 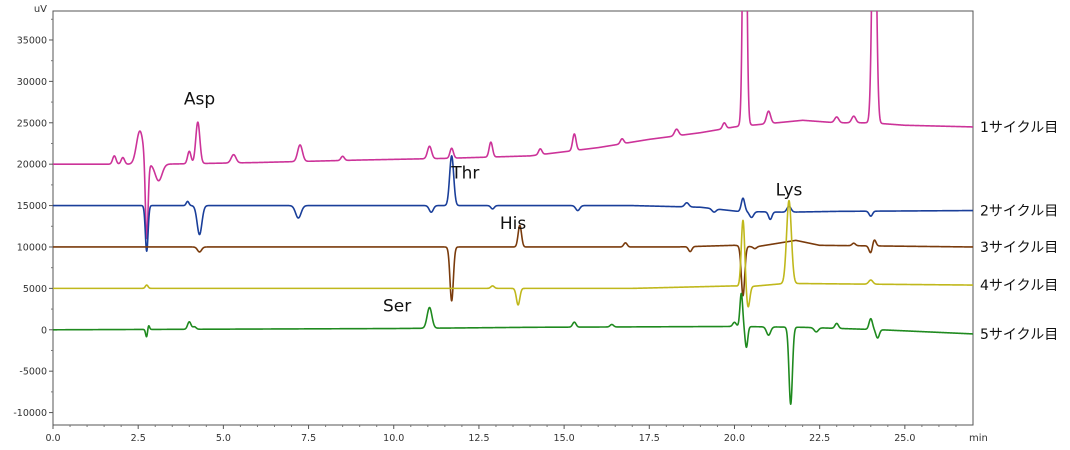 What do you see at coordinates (32, 165) in the screenshot?
I see `y-tick-label: 20000` at bounding box center [32, 165].